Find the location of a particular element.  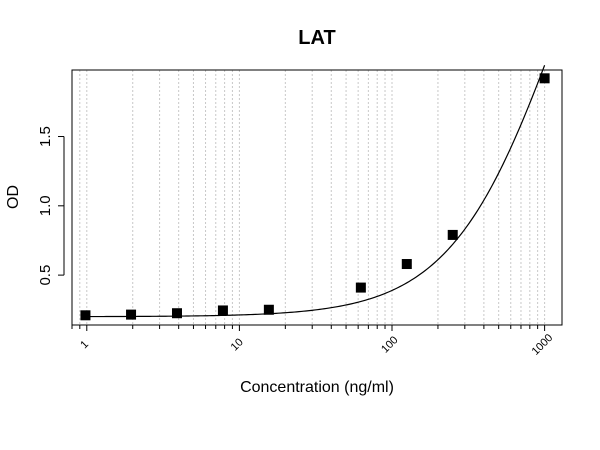

y-tick-label: 1.0 is located at coordinates (45, 205).